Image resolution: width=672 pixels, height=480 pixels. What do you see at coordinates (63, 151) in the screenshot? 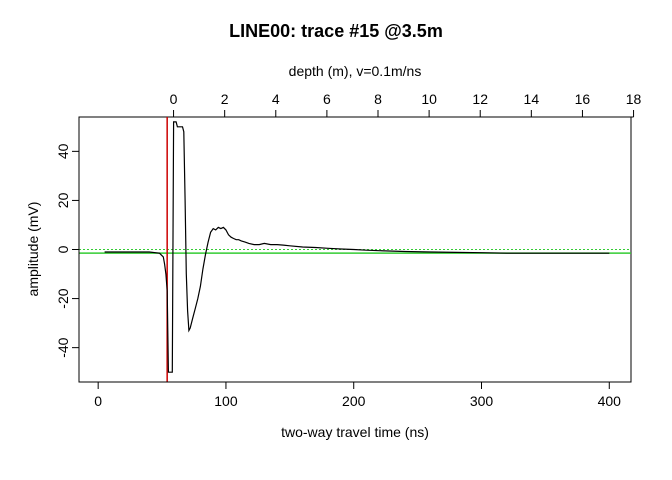
I see `y-tick-label: 40` at bounding box center [63, 151].